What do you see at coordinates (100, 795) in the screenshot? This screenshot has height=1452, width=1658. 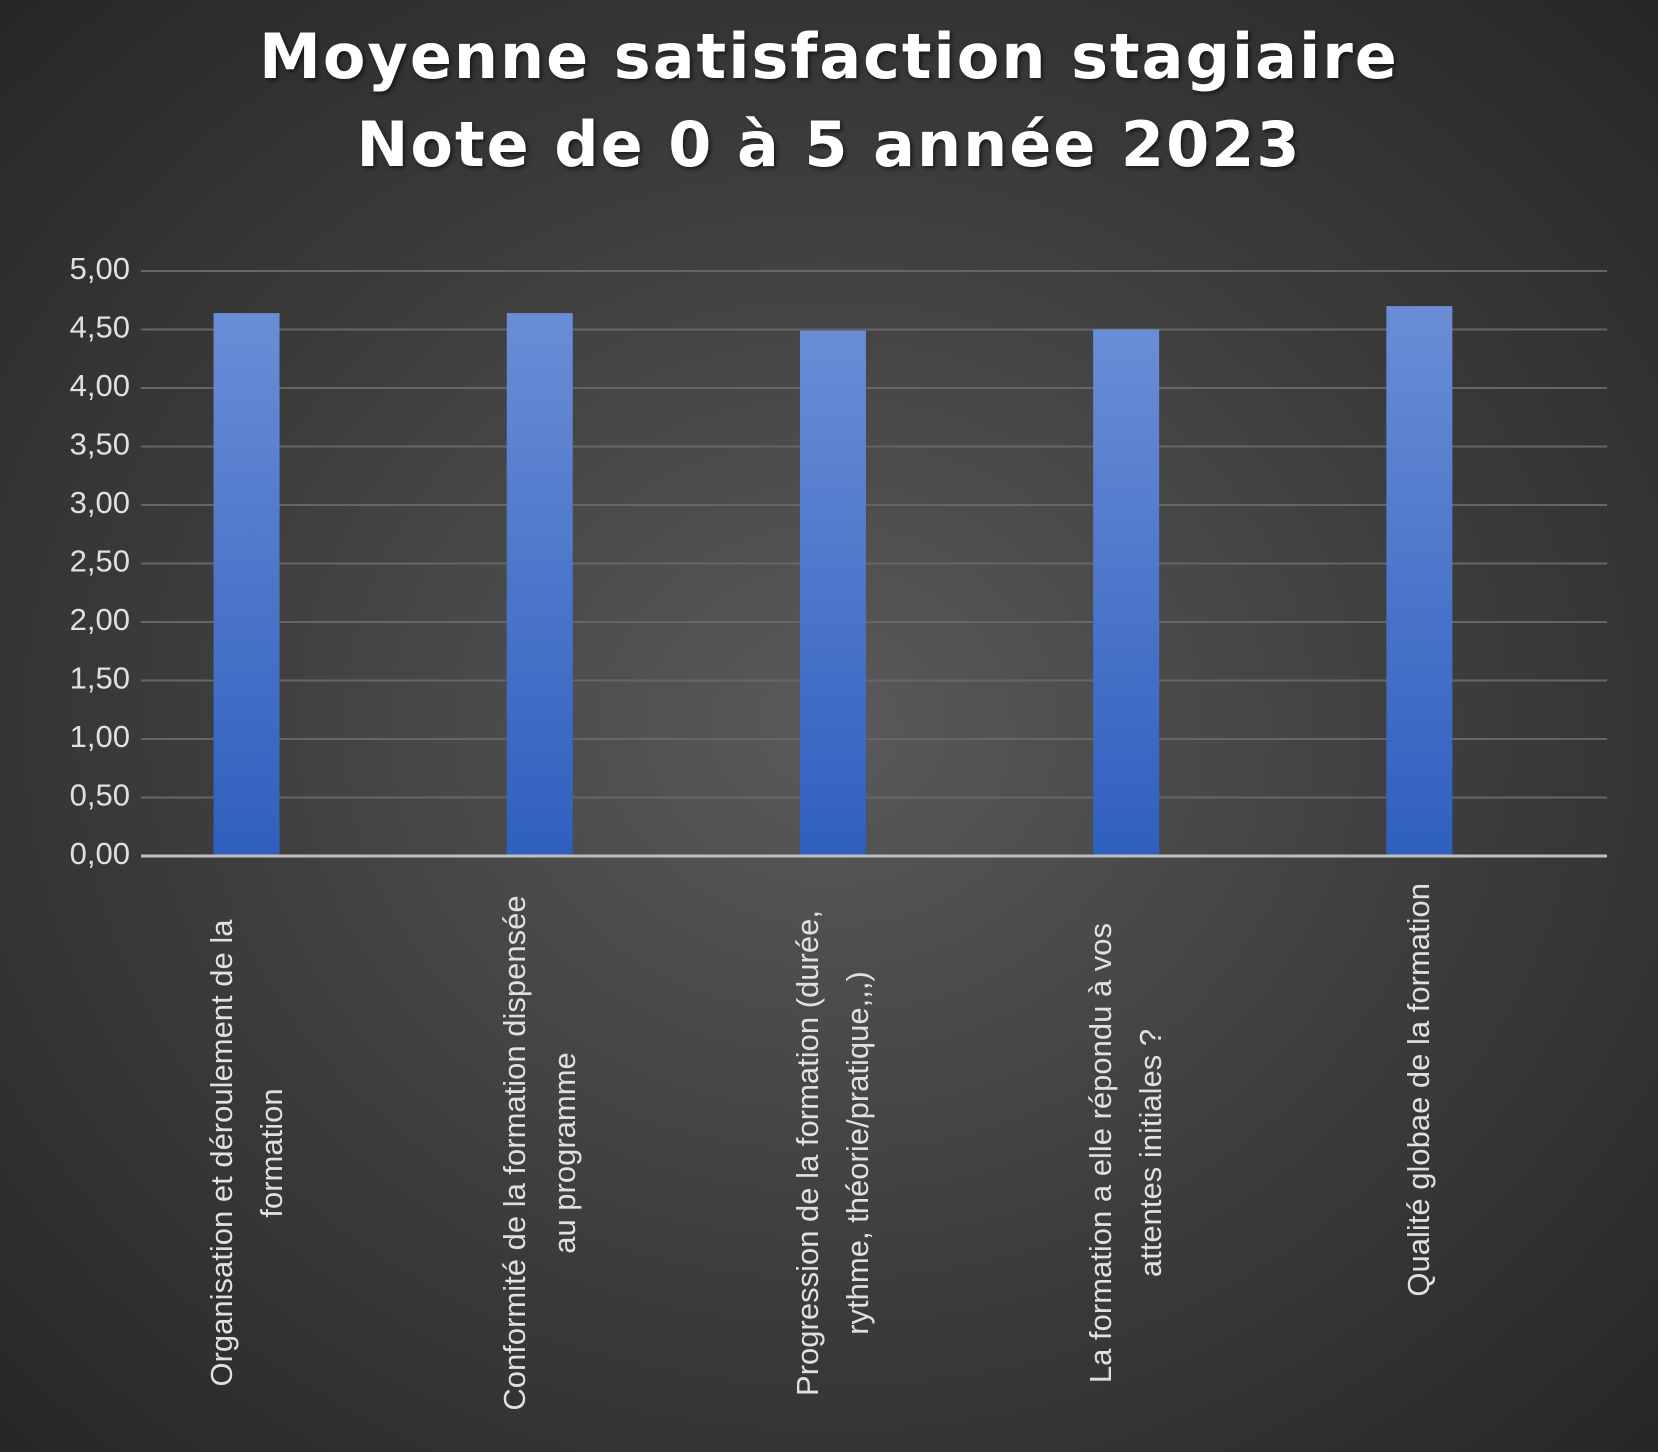 I see `y-tick-label: 0,50` at bounding box center [100, 795].